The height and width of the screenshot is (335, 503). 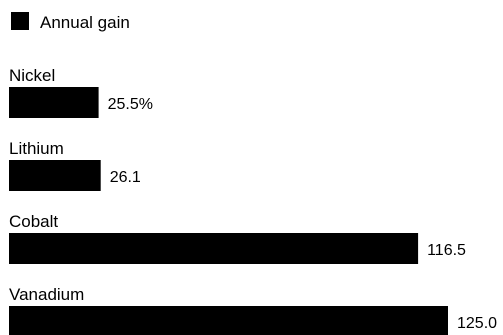 I want to click on category-label-lithium: Lithium, so click(x=36, y=148).